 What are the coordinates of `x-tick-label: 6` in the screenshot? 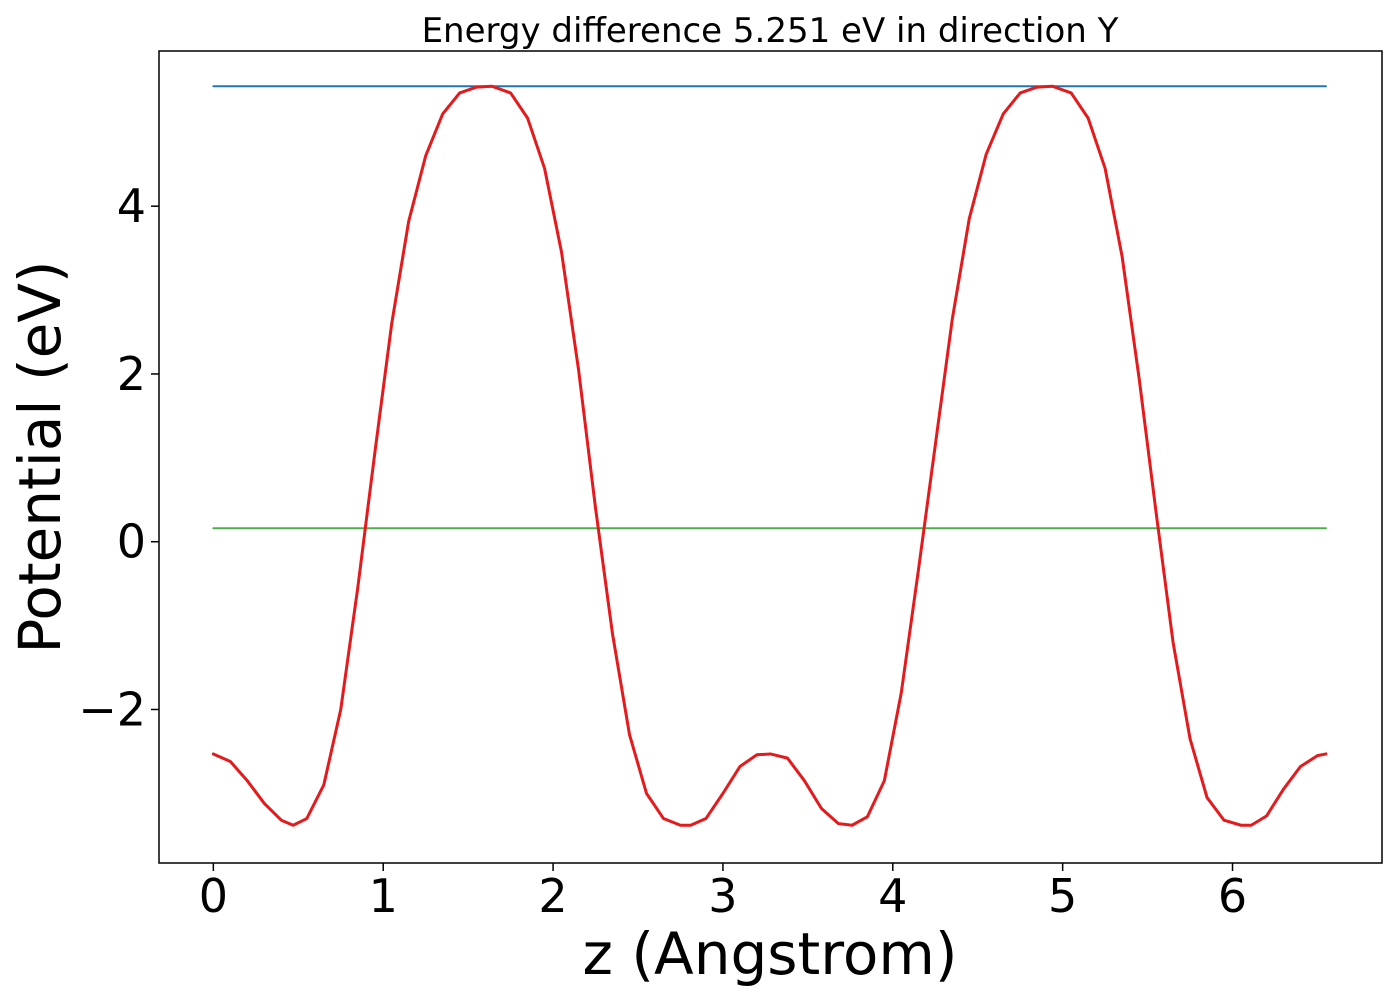 It's located at (1232, 896).